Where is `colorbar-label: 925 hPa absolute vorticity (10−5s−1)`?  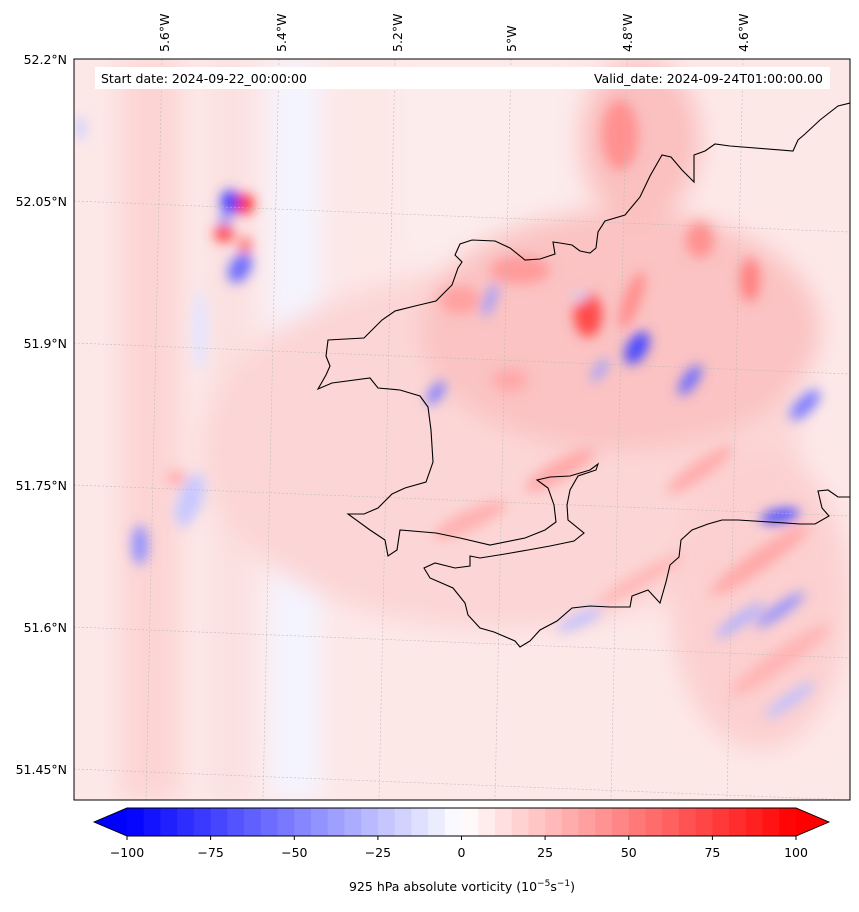 colorbar-label: 925 hPa absolute vorticity (10−5s−1) is located at coordinates (462, 886).